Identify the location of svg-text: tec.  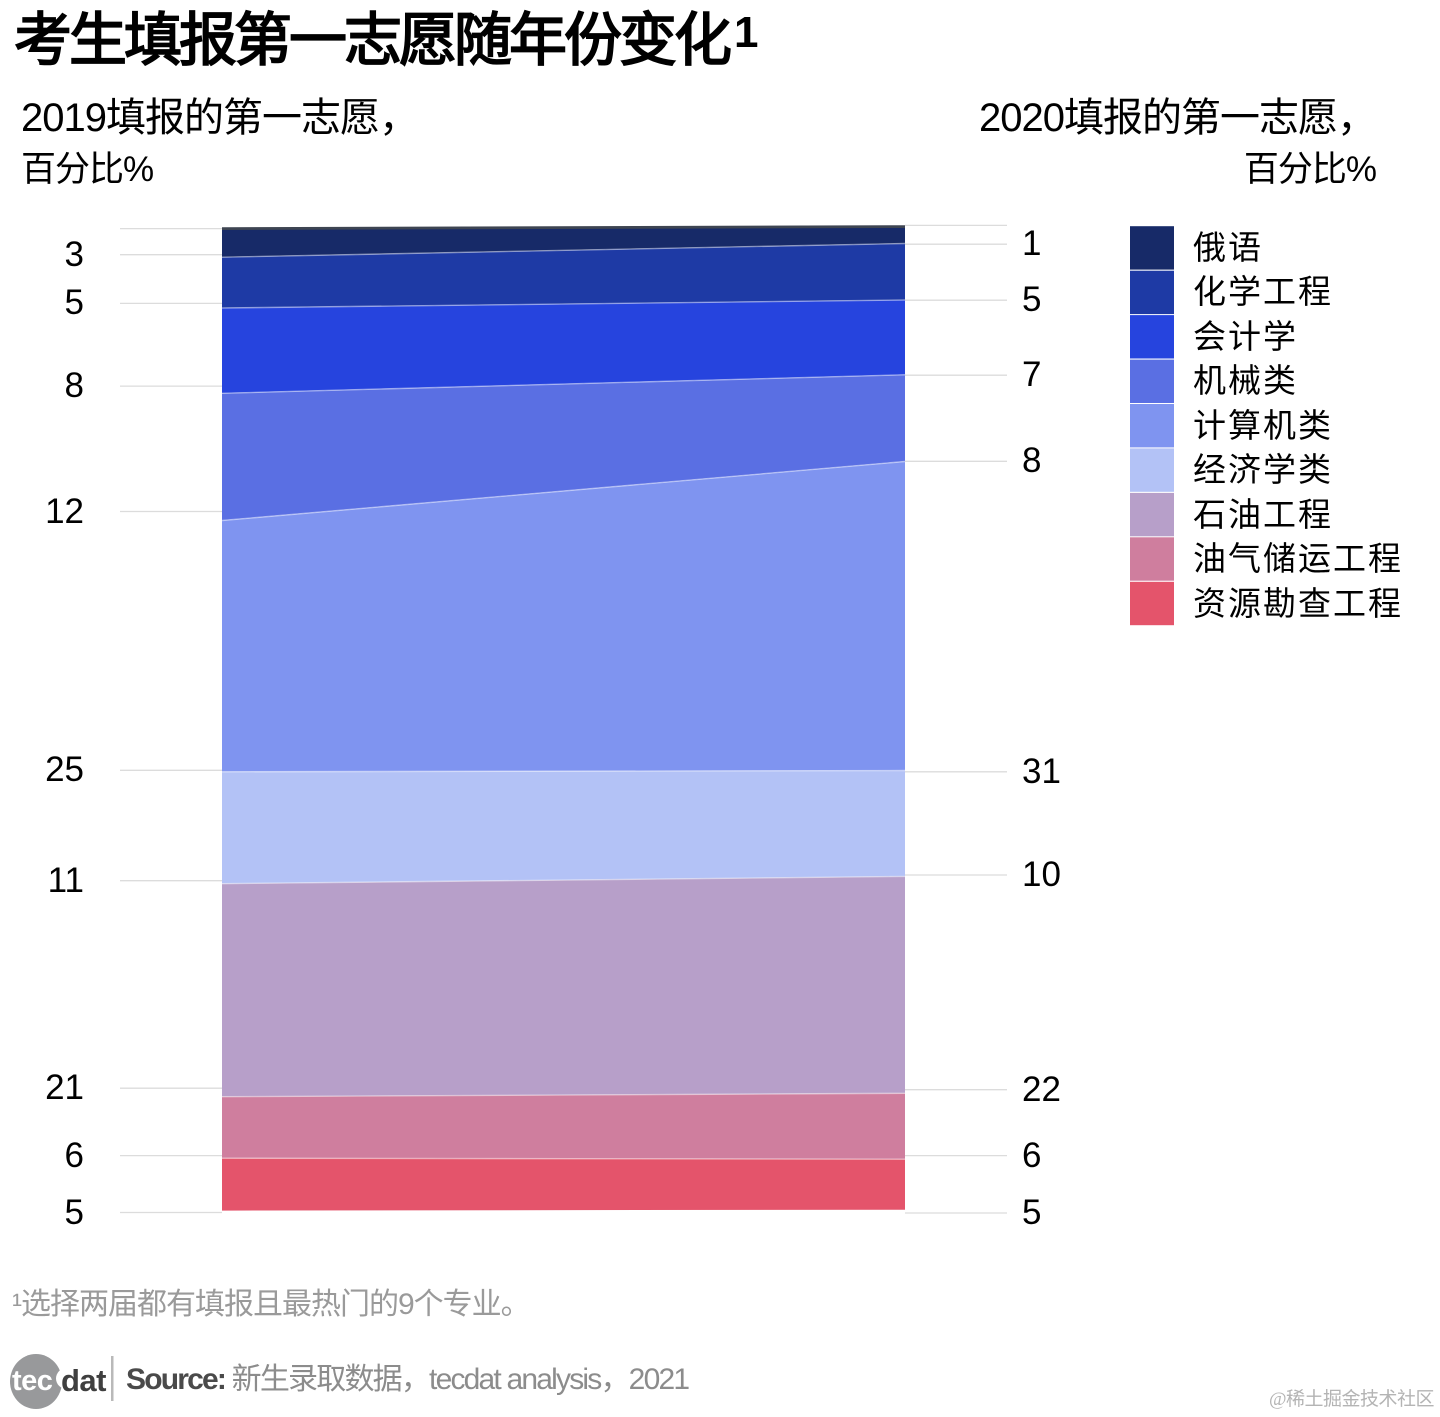
(32, 1381).